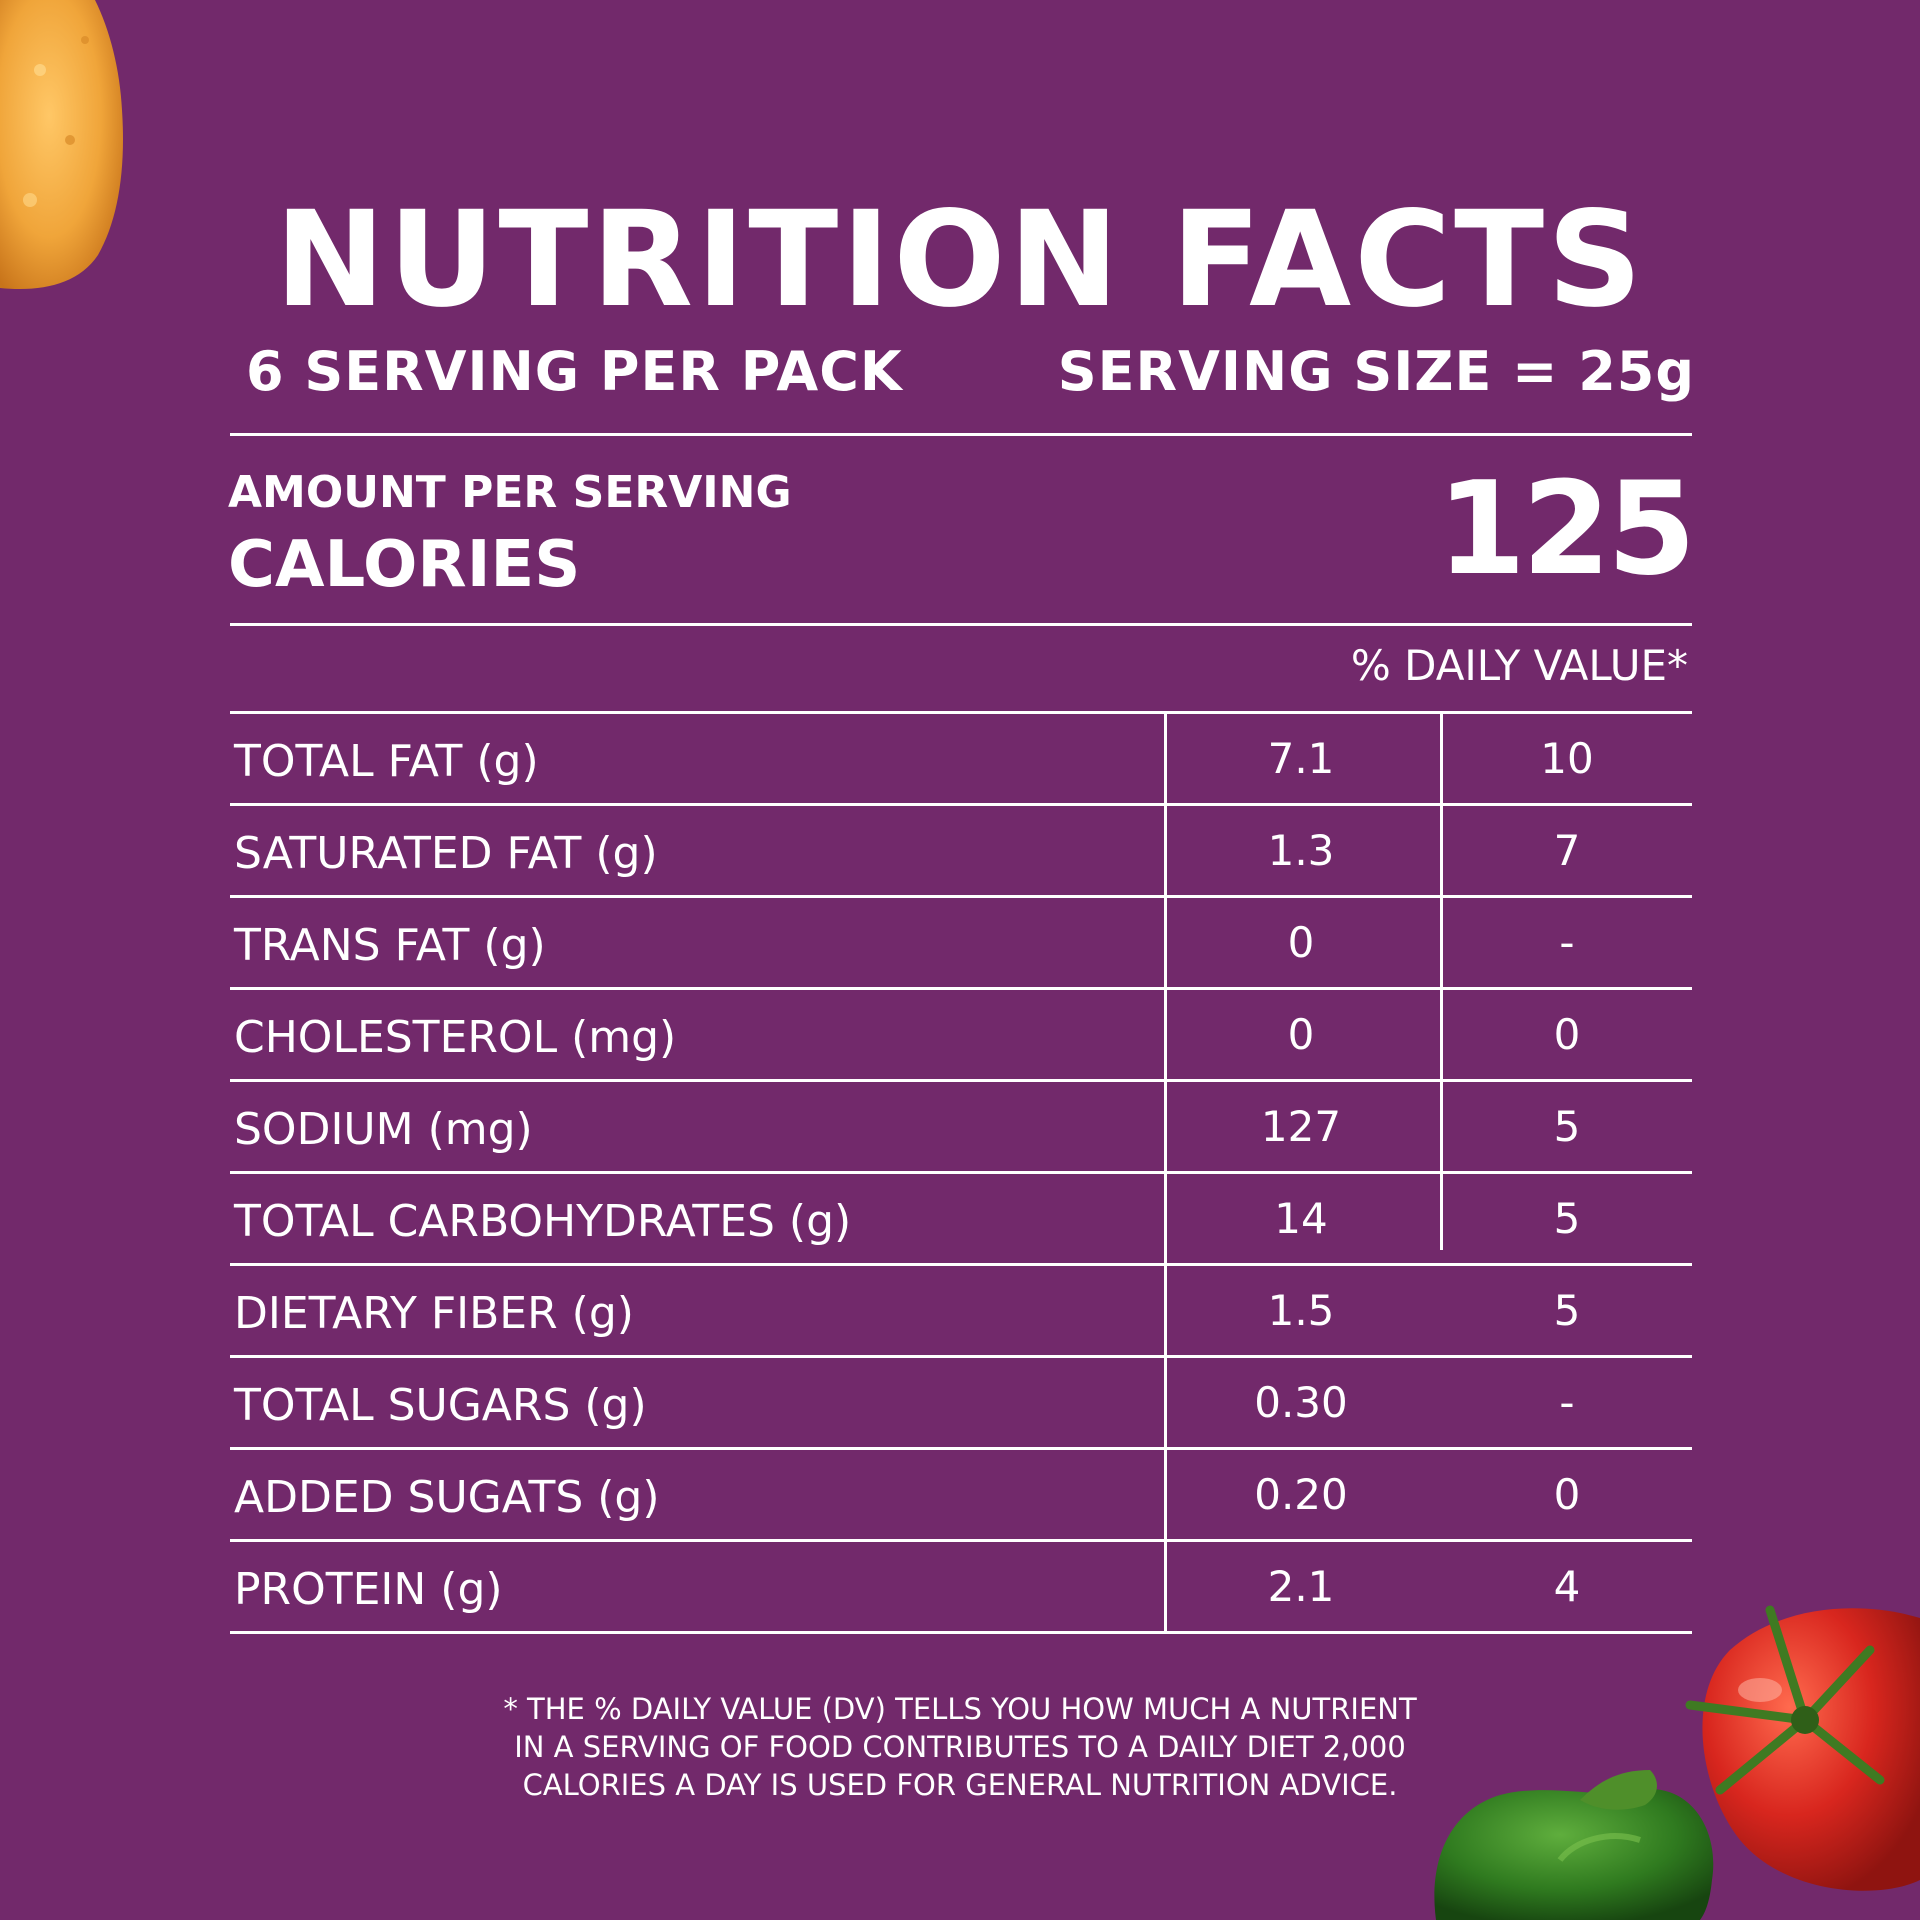  I want to click on servings-per-pack: 6 SERVING PER PACK, so click(574, 371).